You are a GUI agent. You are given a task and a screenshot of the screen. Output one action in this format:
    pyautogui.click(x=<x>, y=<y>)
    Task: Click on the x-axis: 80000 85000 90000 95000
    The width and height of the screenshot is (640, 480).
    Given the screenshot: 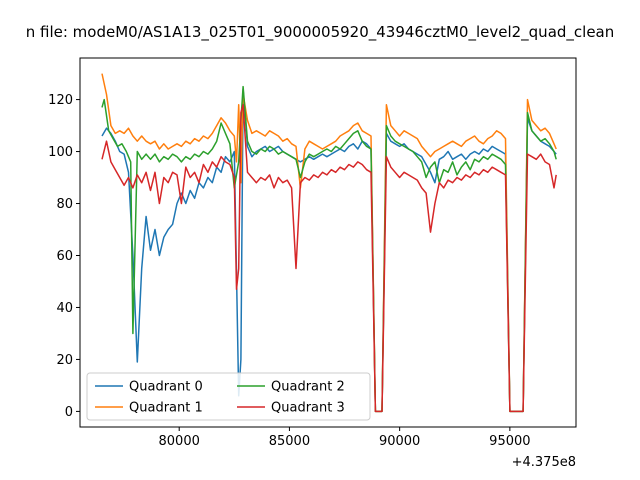 What is the action you would take?
    pyautogui.click(x=345, y=438)
    